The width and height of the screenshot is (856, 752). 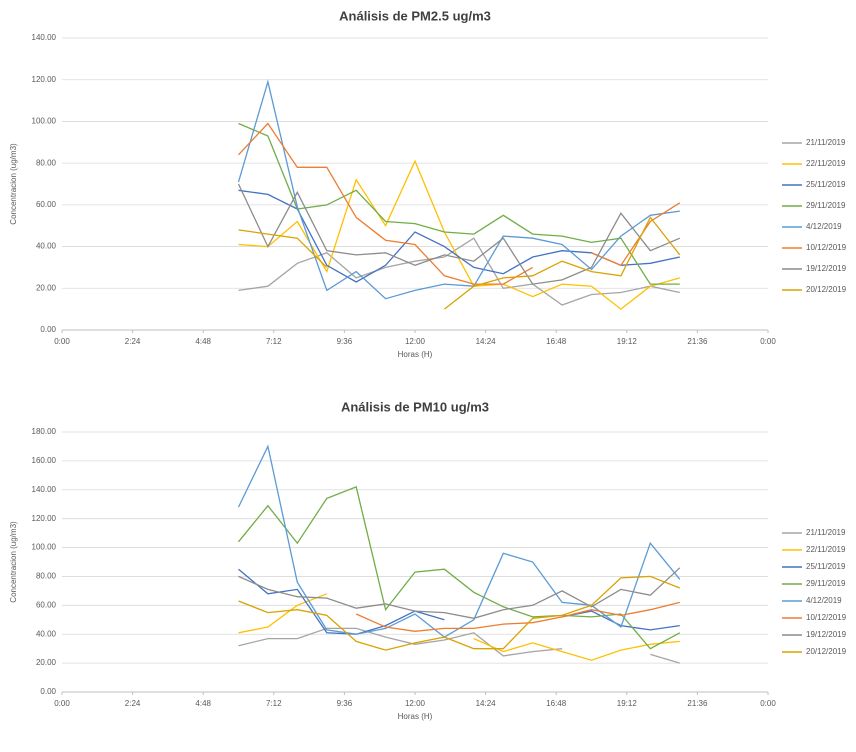 What do you see at coordinates (44, 460) in the screenshot?
I see `y-tick-label: 160.00` at bounding box center [44, 460].